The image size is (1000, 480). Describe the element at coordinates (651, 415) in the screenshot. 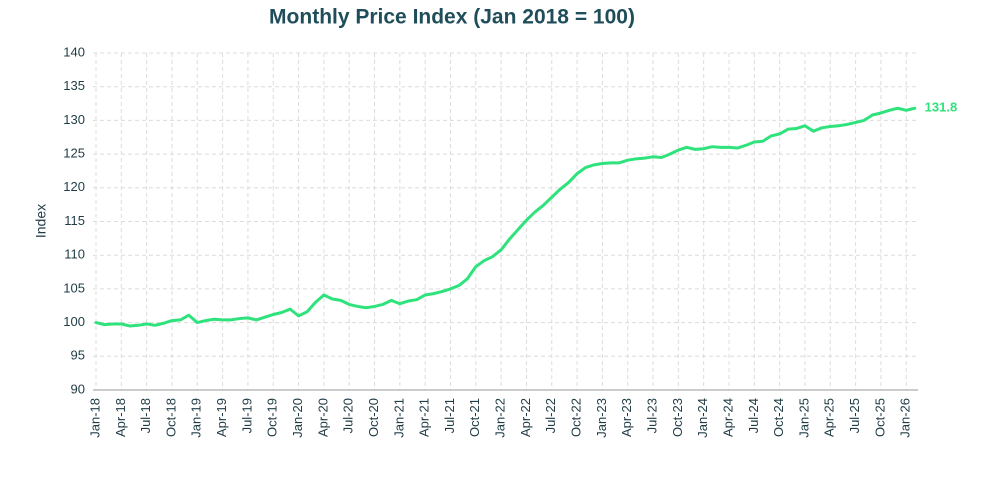

I see `x-tick-label: Jul-23` at that location.